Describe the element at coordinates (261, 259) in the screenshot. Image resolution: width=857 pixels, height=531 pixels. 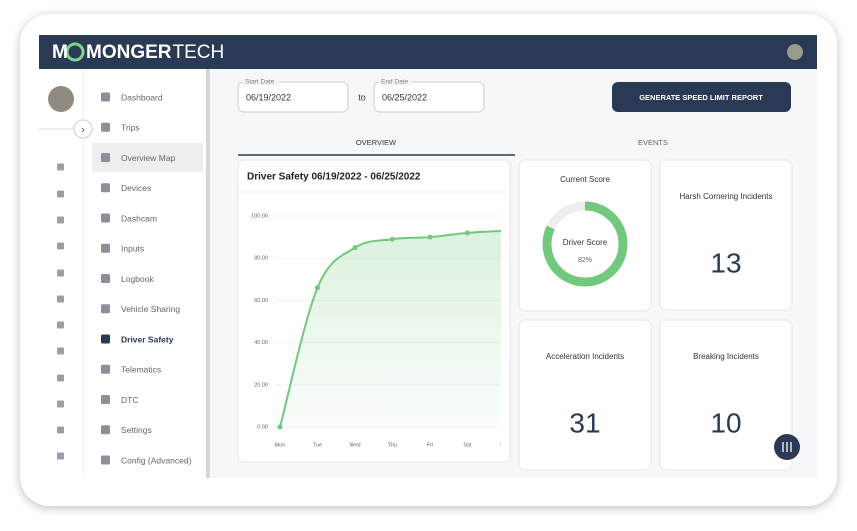
I see `y-tick-label: 80.00` at that location.